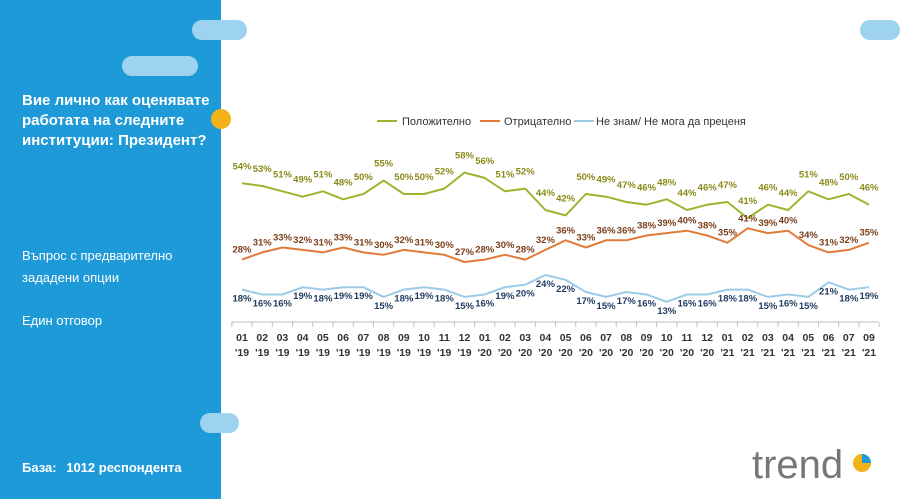 The width and height of the screenshot is (900, 499). I want to click on legend-label: Отрицателно, so click(537, 122).